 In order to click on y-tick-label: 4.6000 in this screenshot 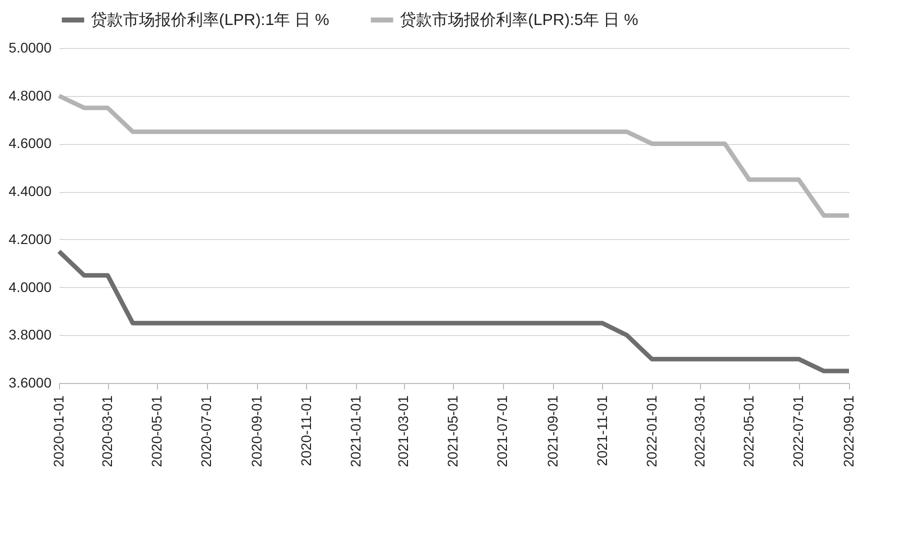, I will do `click(30, 143)`.